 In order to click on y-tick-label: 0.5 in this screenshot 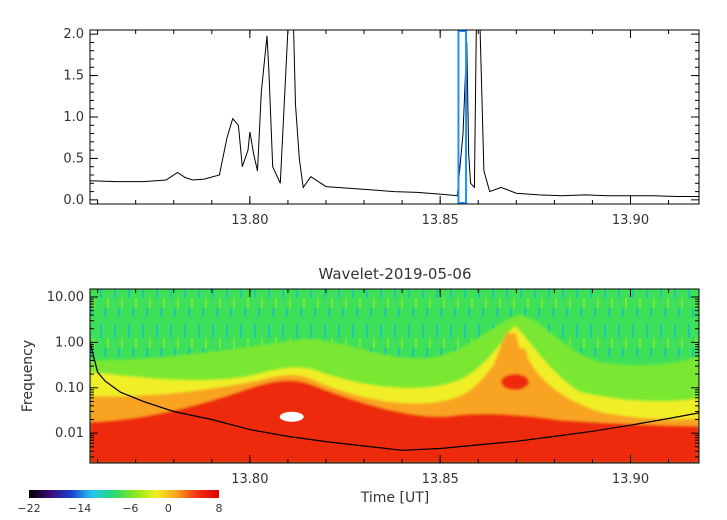, I will do `click(73, 158)`.